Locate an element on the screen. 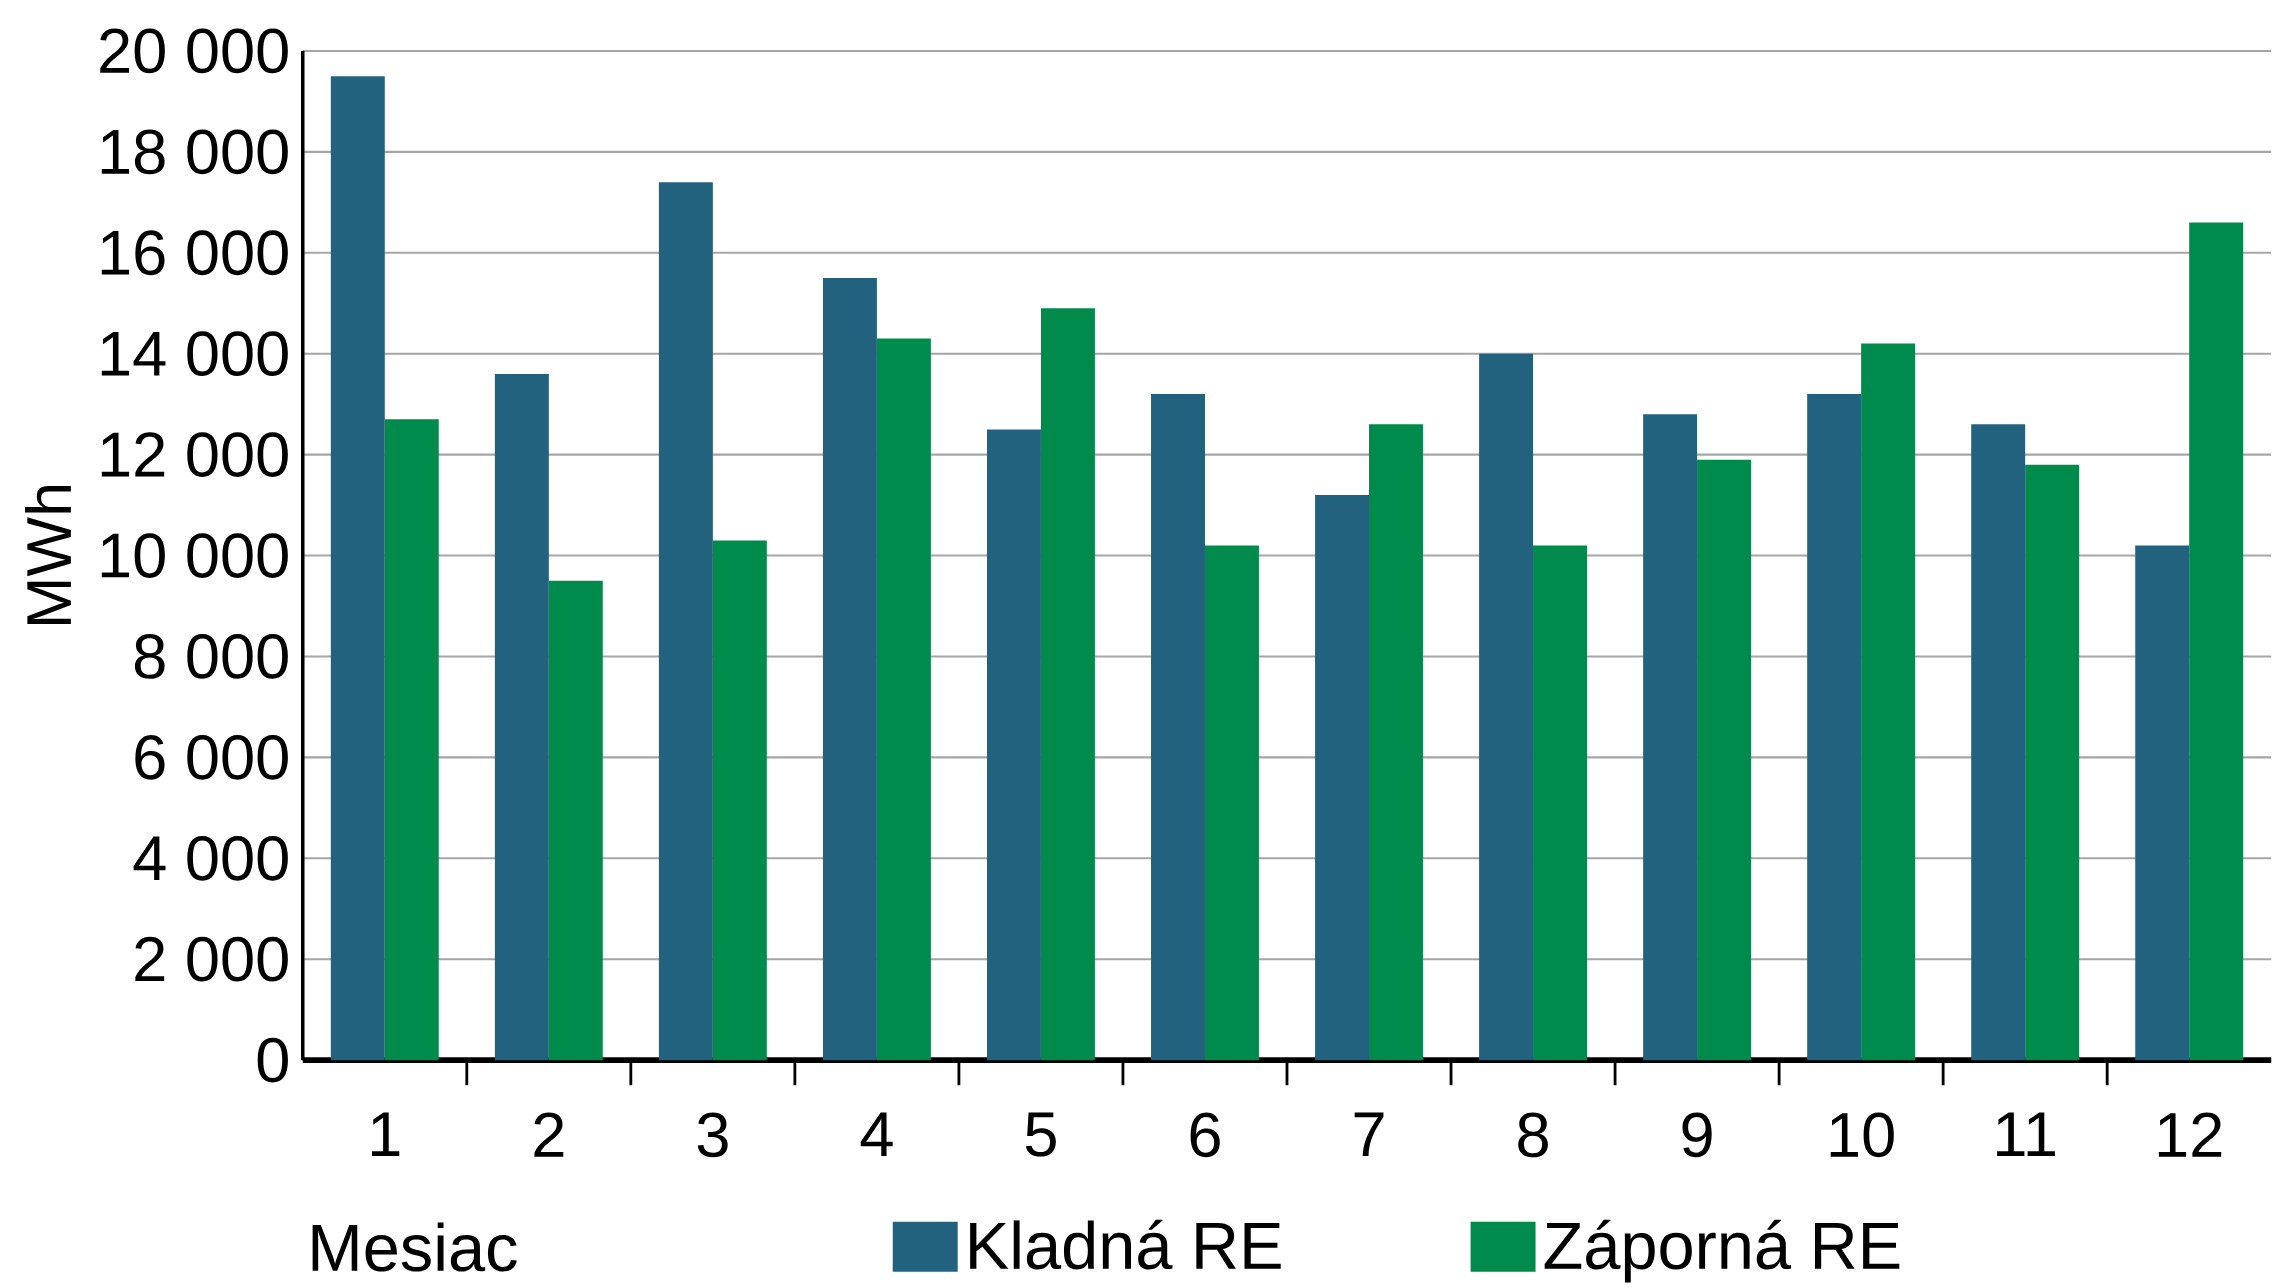 The width and height of the screenshot is (2274, 1288). y-tick-label: 4 000 is located at coordinates (210, 858).